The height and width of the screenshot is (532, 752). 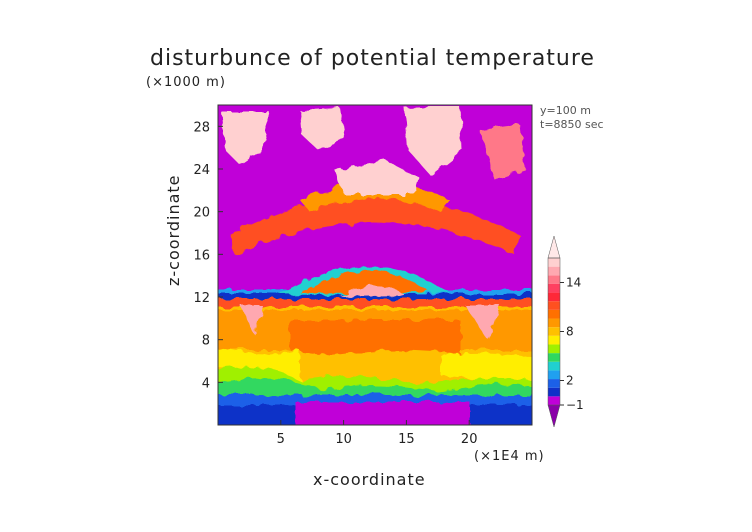 What do you see at coordinates (201, 213) in the screenshot?
I see `y-tick-label: 20` at bounding box center [201, 213].